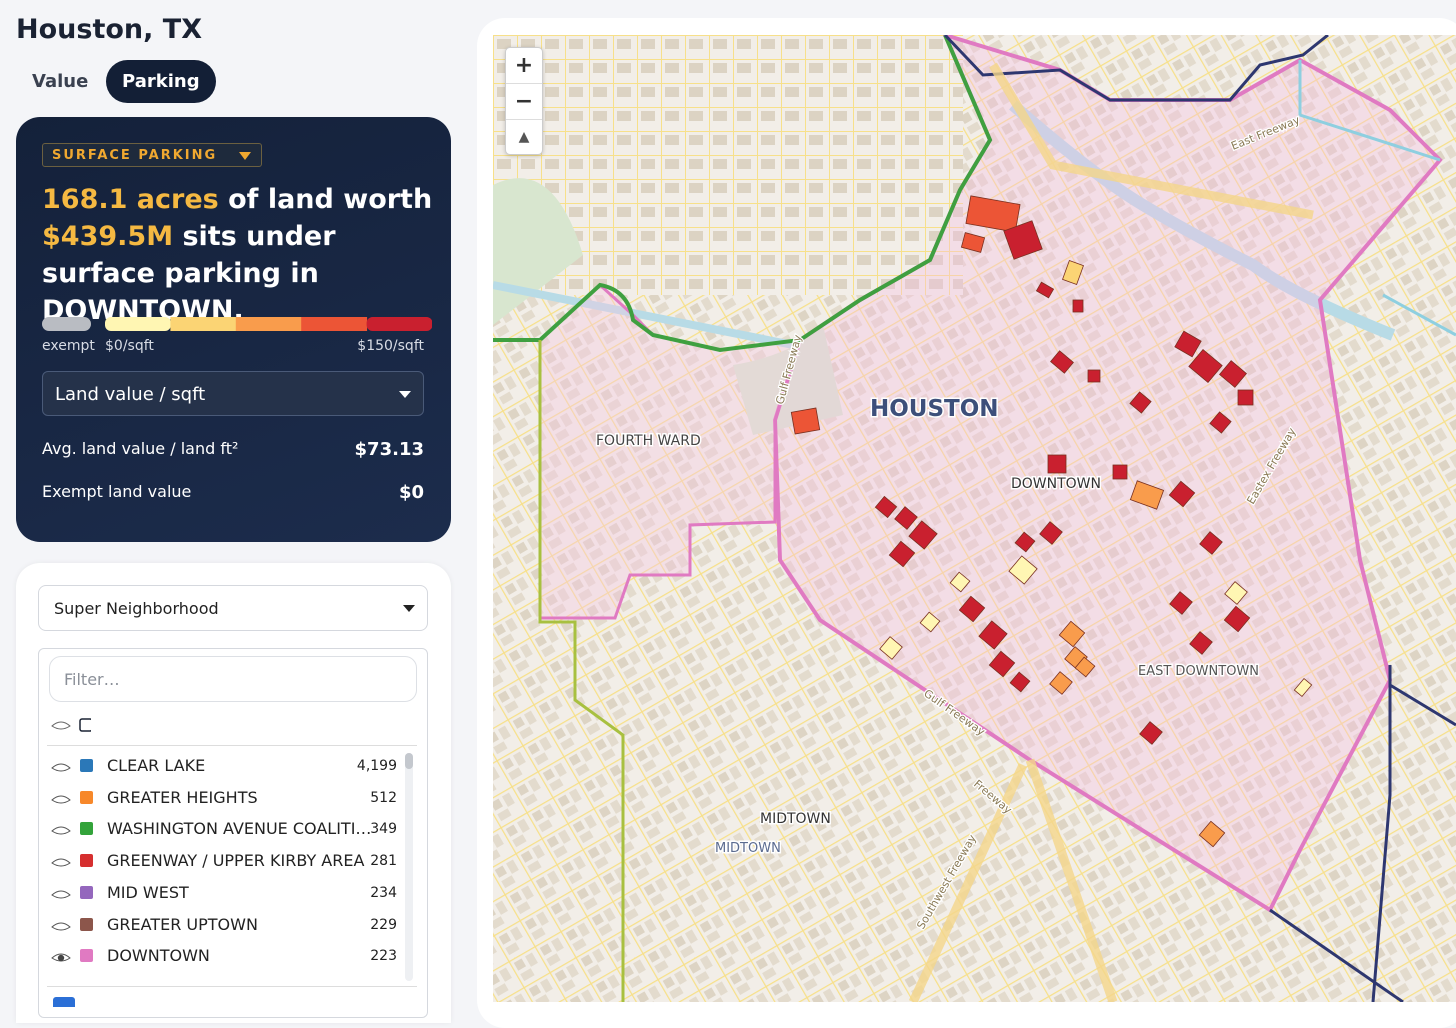 This screenshot has height=1028, width=1456. Describe the element at coordinates (325, 199) in the screenshot. I see `headline-part: of land worth` at that location.